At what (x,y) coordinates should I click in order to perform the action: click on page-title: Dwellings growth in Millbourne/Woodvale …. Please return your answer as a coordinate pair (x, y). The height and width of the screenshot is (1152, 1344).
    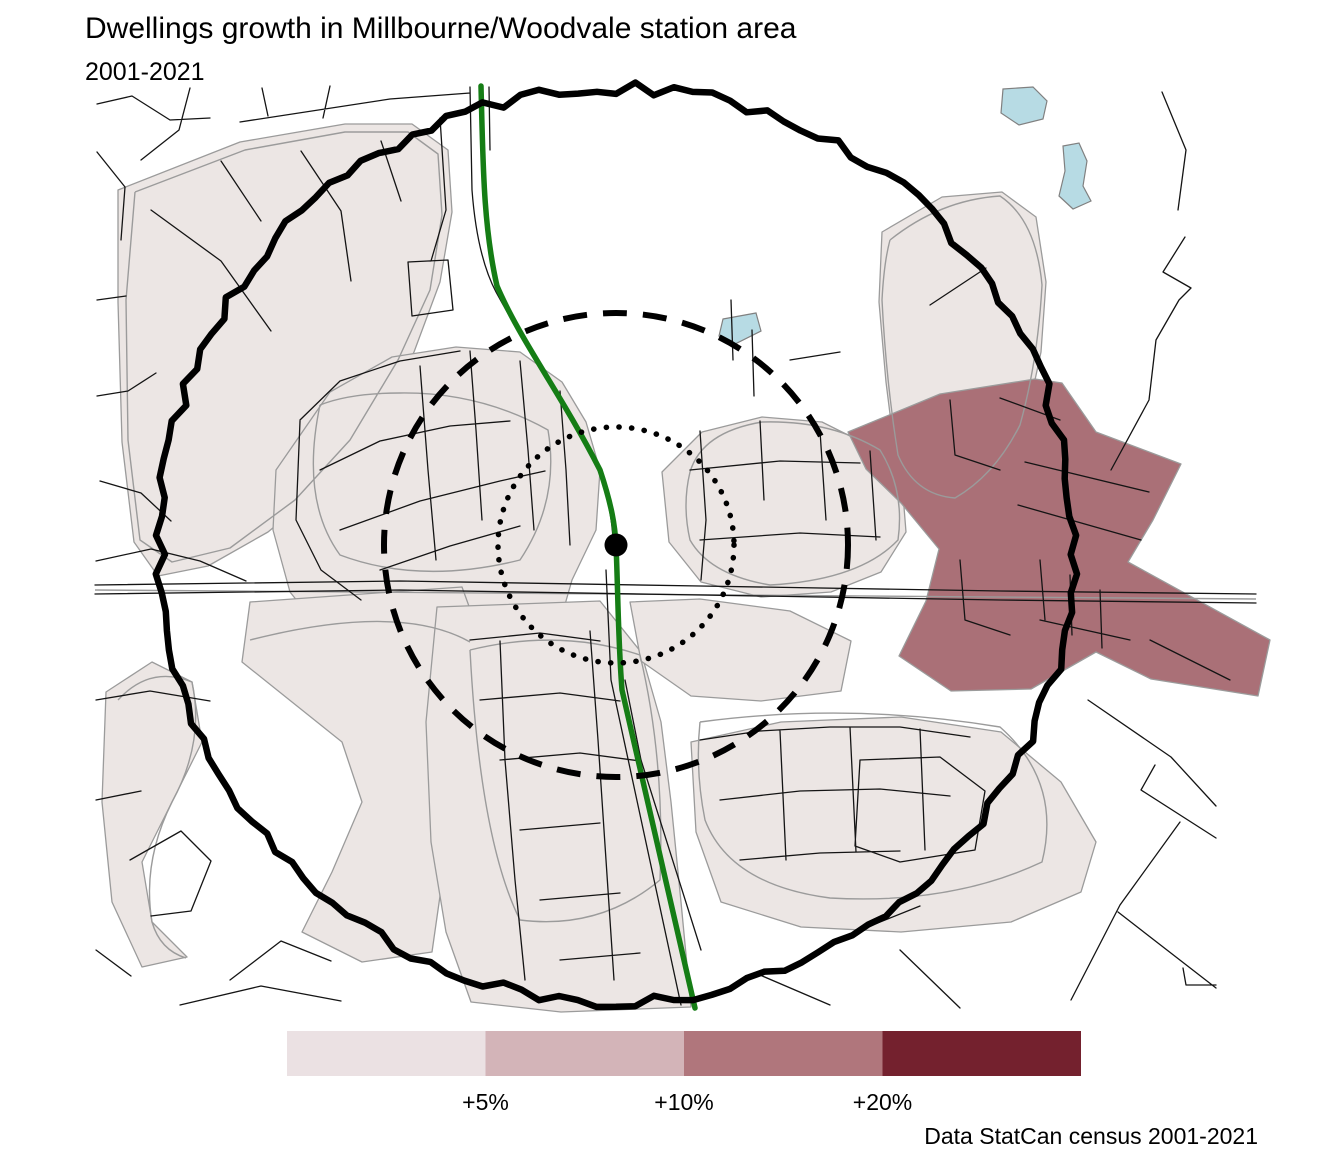
    Looking at the image, I should click on (441, 28).